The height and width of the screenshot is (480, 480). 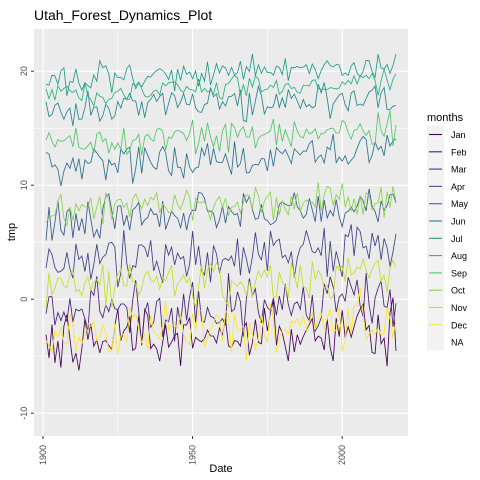 What do you see at coordinates (460, 204) in the screenshot?
I see `legend-label-may: May` at bounding box center [460, 204].